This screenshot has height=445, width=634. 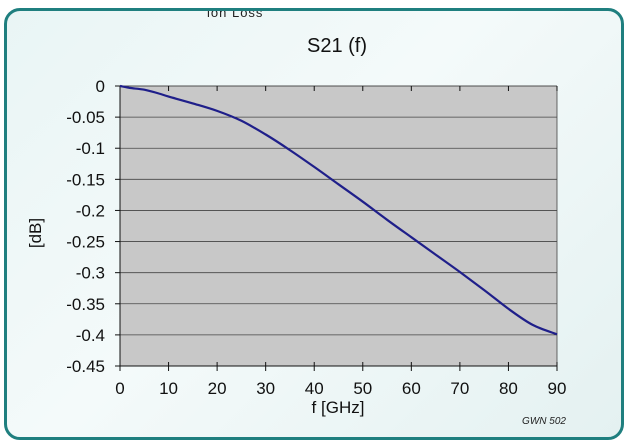 I want to click on y-tick-label: -0.15, so click(x=85, y=179).